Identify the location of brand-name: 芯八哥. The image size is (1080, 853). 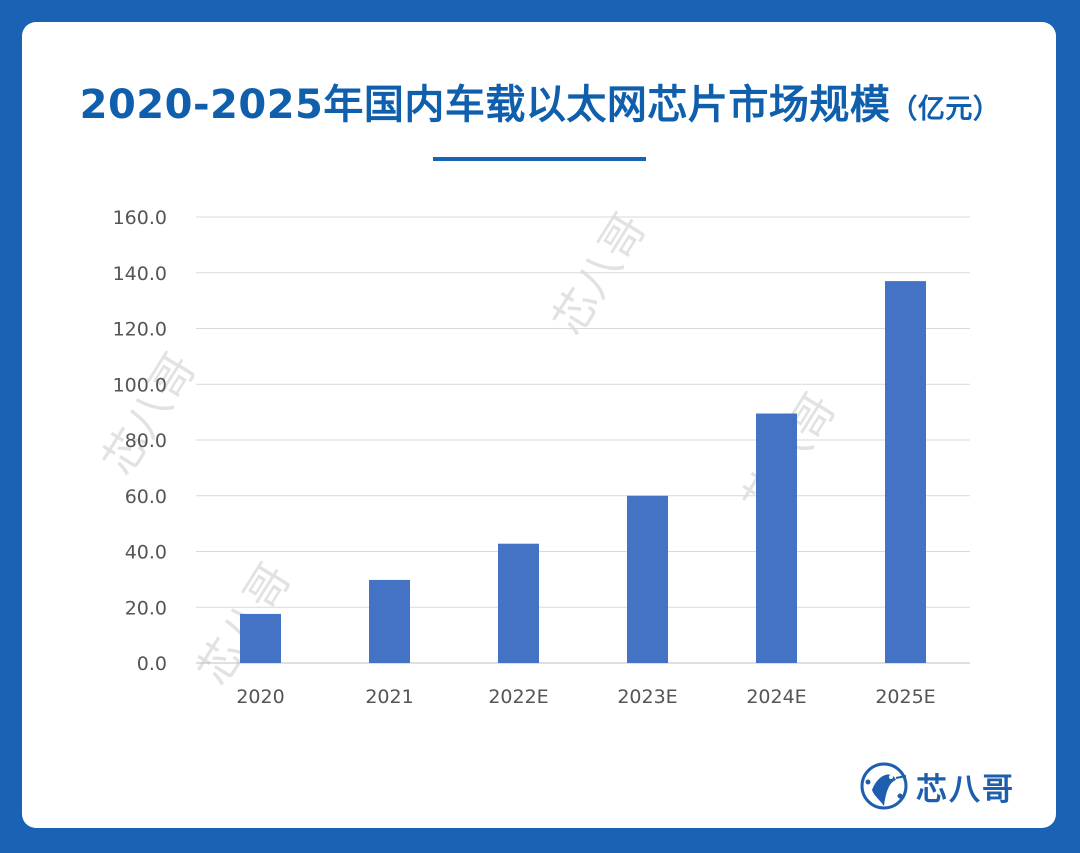
(965, 789).